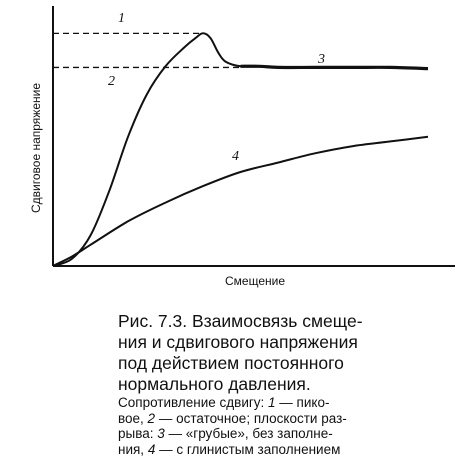 The height and width of the screenshot is (471, 469). I want to click on caption-title-line: нормального давления., so click(214, 384).